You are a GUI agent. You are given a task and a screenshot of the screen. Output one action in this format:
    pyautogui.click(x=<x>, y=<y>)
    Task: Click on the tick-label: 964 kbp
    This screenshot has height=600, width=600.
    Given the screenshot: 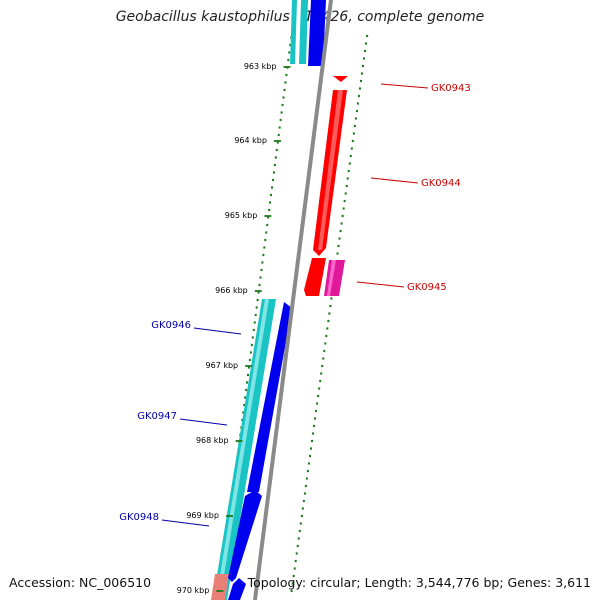 What is the action you would take?
    pyautogui.click(x=250, y=140)
    